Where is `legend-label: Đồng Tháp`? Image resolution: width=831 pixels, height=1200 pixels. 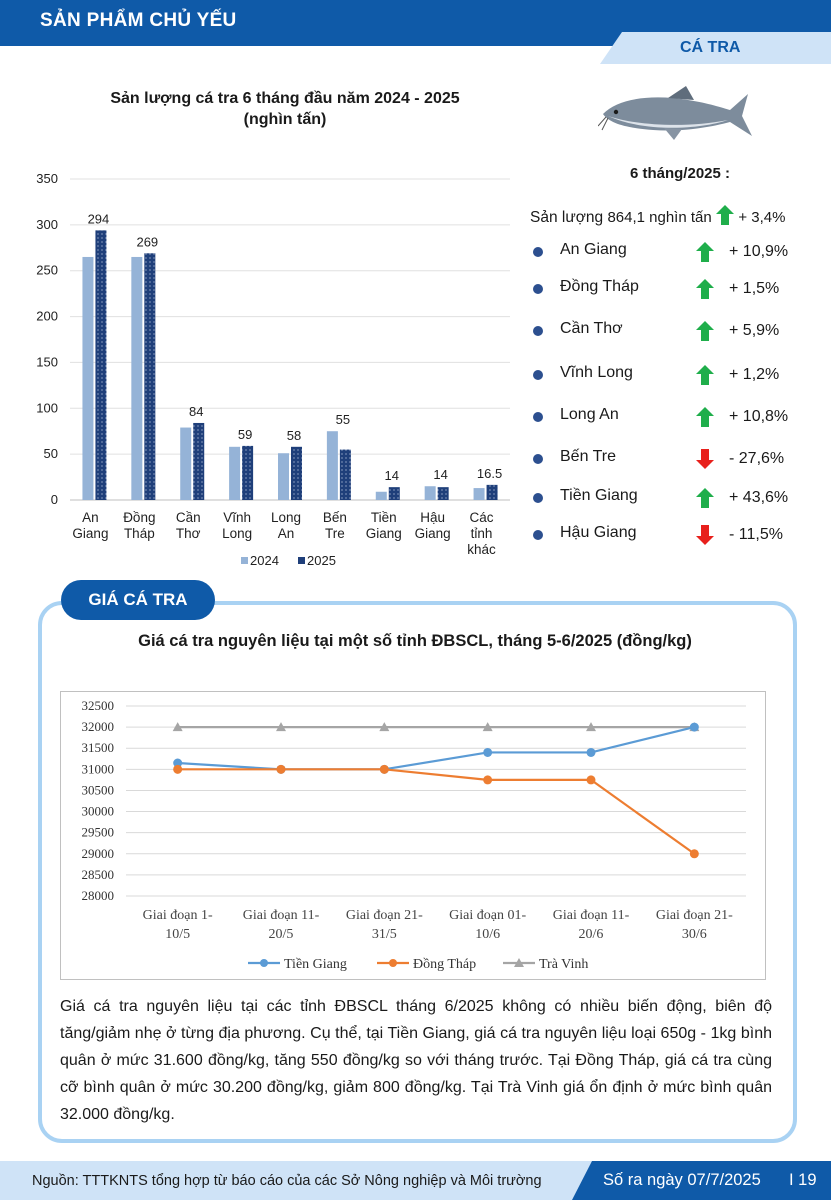
legend-label: Đồng Tháp is located at coordinates (444, 964).